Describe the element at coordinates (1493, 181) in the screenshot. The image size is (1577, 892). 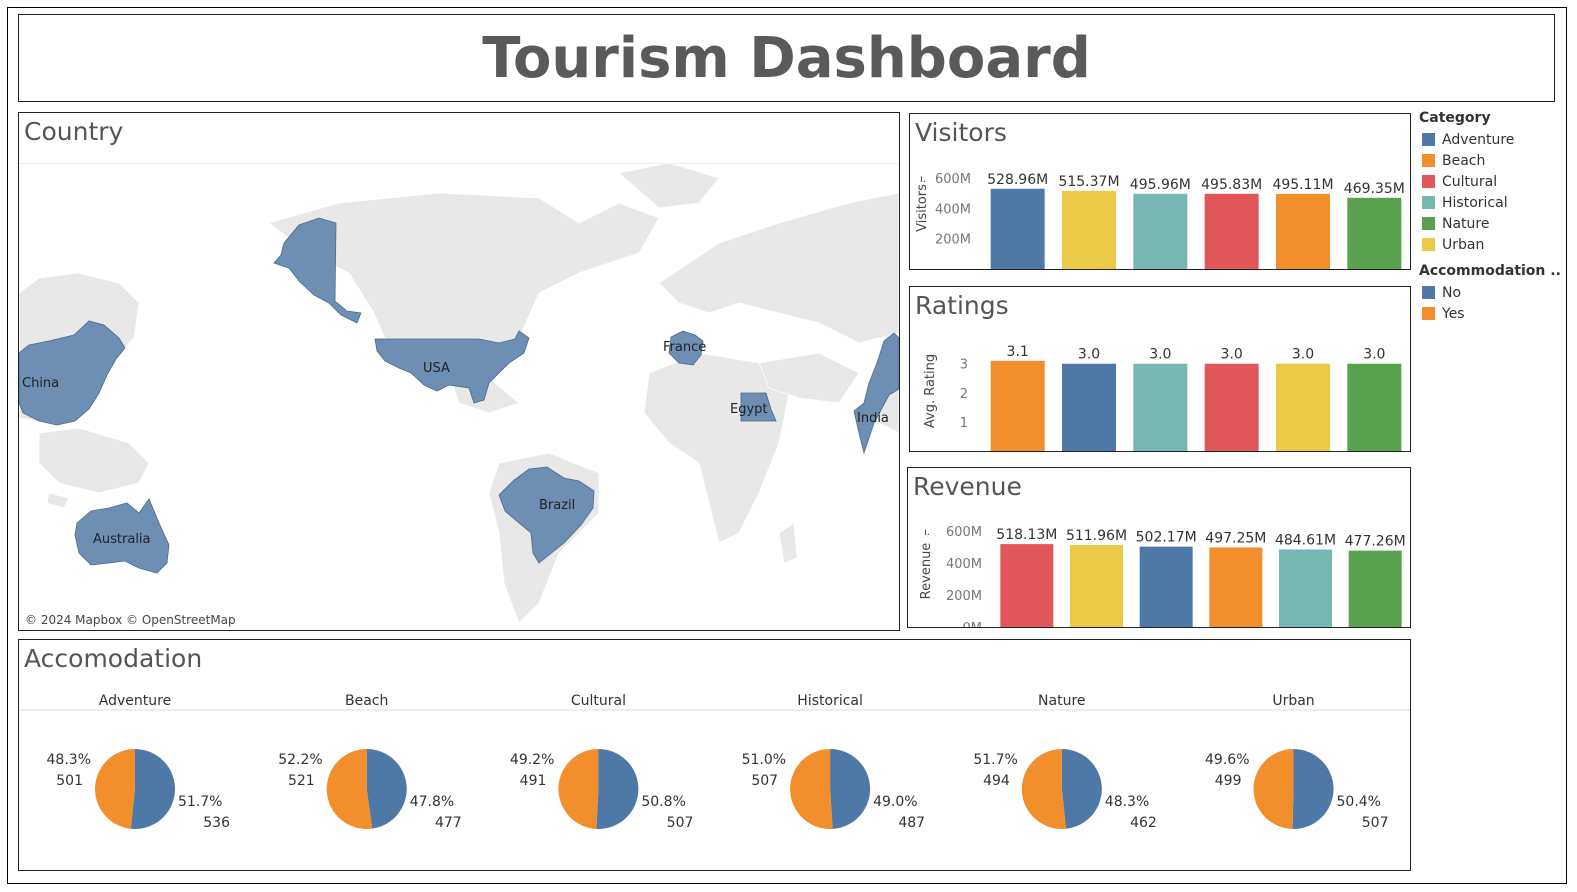
I see `legend-item-cultural: Cultural` at that location.